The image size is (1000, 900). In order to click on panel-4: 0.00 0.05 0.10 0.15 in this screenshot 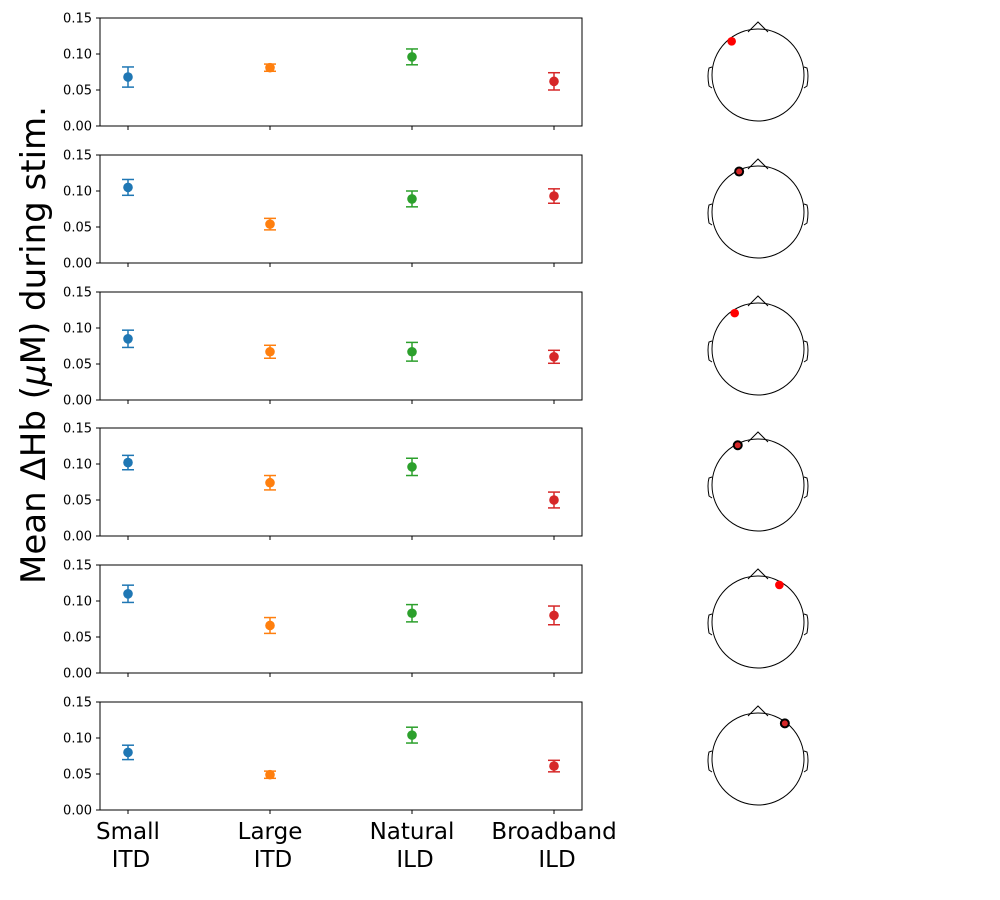, I will do `click(323, 483)`.